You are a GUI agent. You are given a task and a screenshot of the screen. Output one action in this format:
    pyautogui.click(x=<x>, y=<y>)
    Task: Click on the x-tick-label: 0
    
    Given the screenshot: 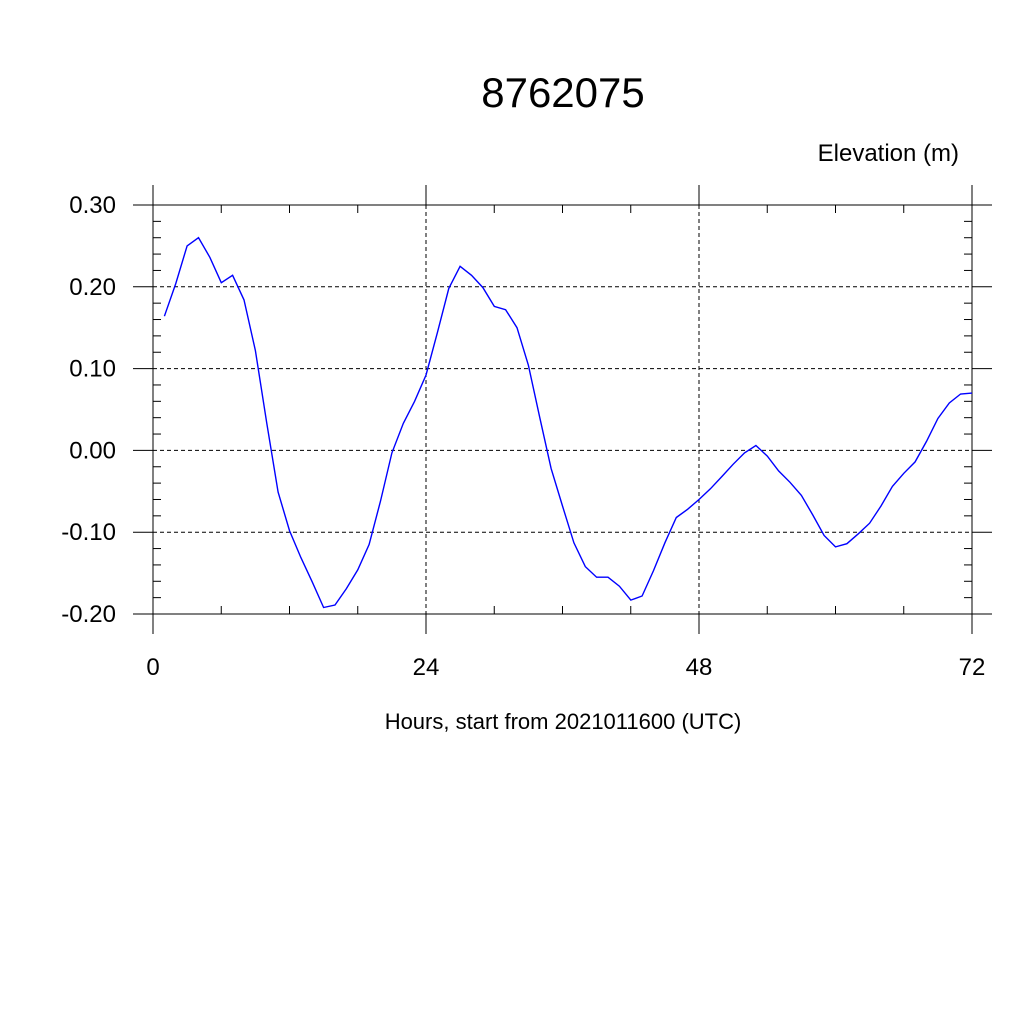 What is the action you would take?
    pyautogui.click(x=152, y=667)
    